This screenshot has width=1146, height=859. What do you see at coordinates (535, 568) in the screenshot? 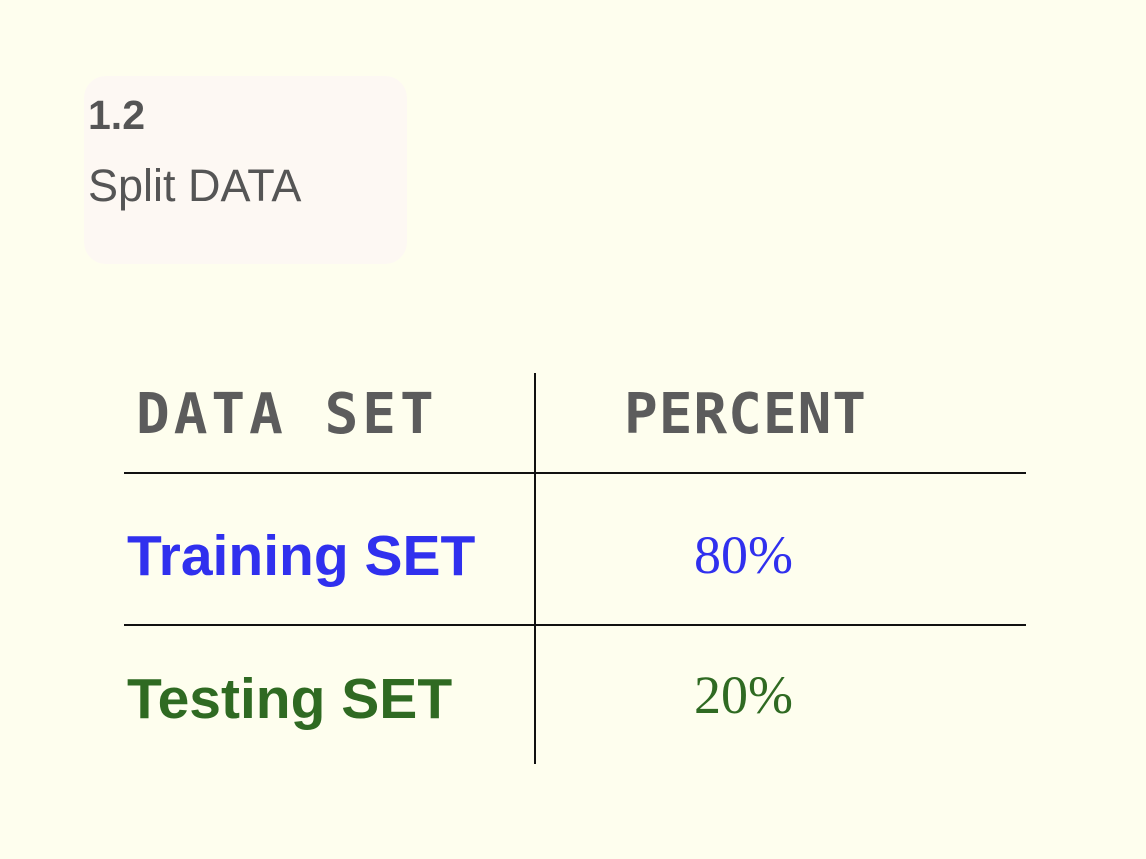
I see `column-divider` at bounding box center [535, 568].